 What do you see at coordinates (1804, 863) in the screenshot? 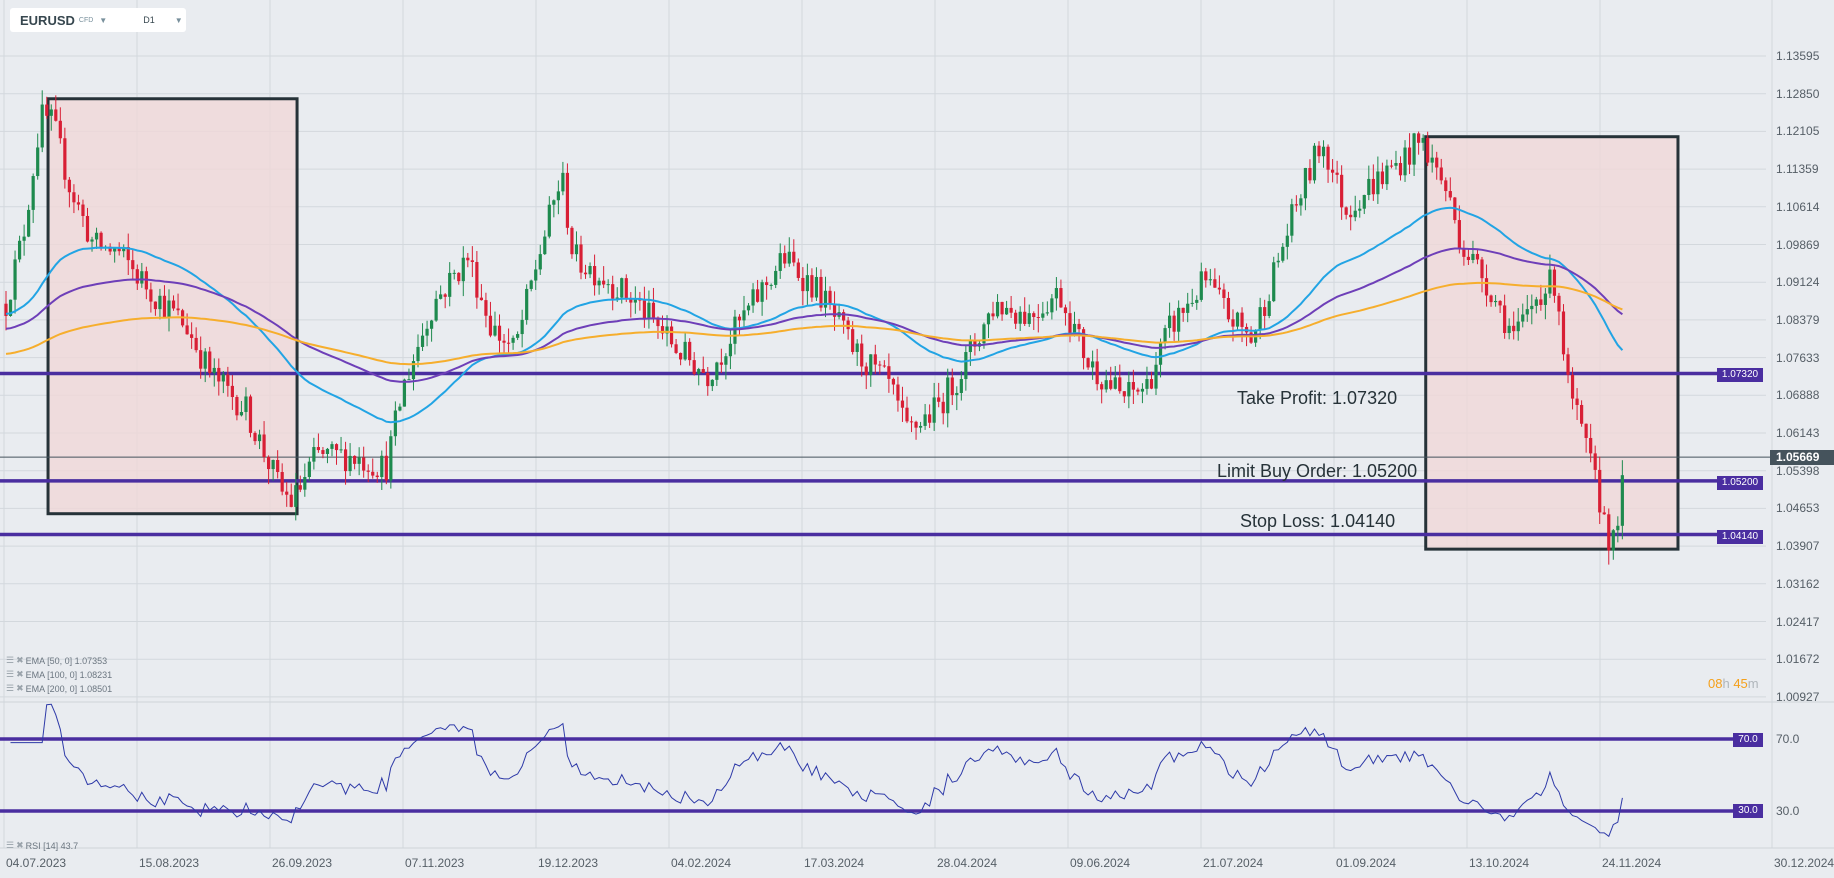
I see `date-tick: 30.12.2024` at bounding box center [1804, 863].